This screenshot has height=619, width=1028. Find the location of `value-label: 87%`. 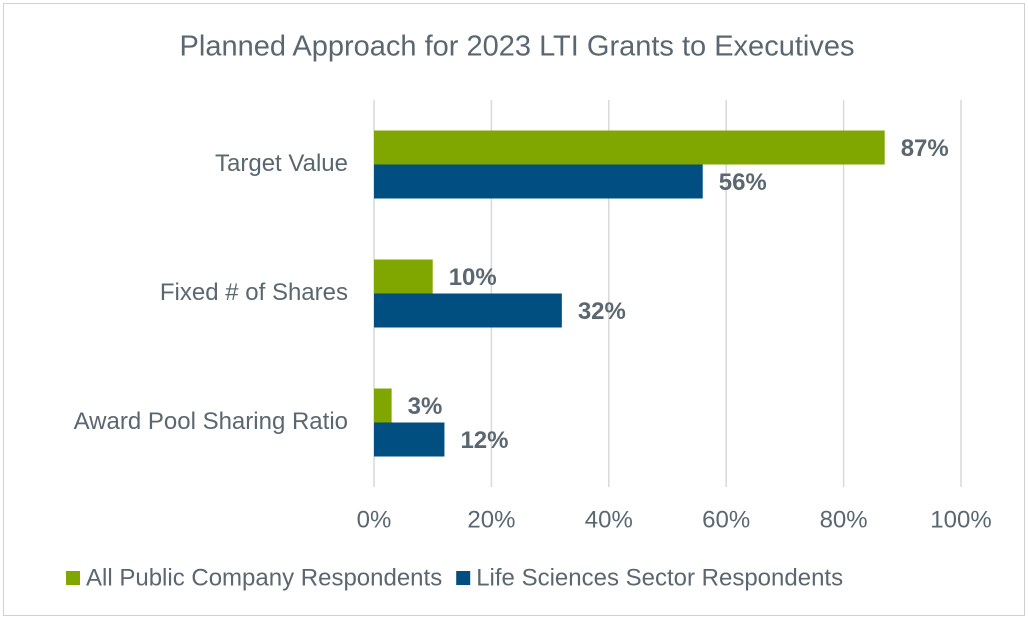

value-label: 87% is located at coordinates (925, 148).